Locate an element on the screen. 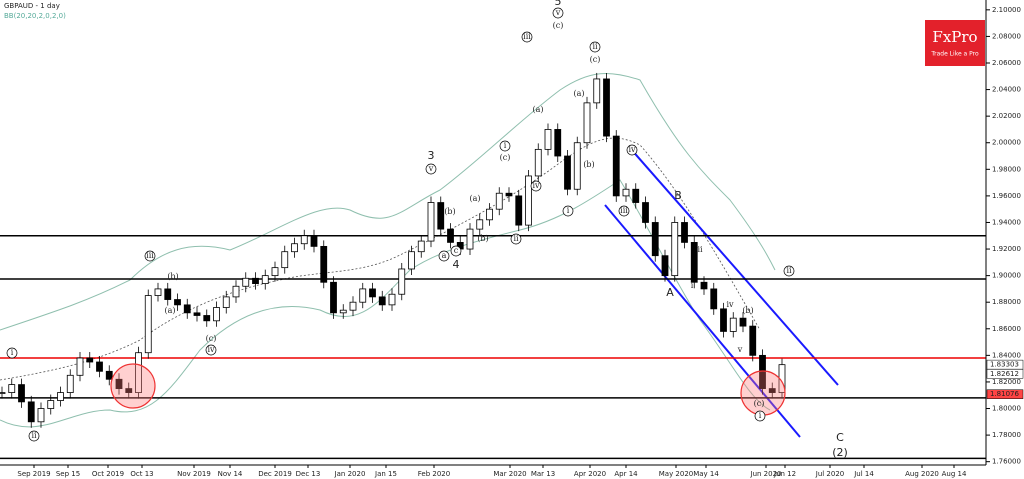 The width and height of the screenshot is (1024, 479). wave-label: 3 is located at coordinates (431, 155).